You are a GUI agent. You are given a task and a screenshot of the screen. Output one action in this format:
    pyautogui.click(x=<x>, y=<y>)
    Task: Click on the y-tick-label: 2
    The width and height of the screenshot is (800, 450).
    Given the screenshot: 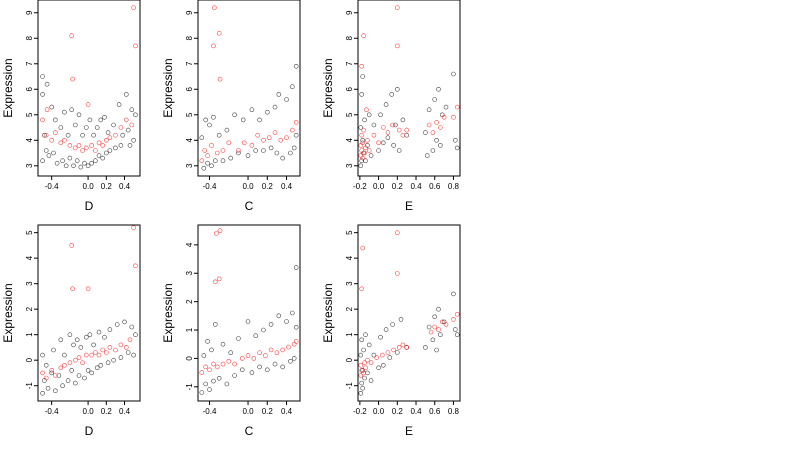 What is the action you would take?
    pyautogui.click(x=189, y=301)
    